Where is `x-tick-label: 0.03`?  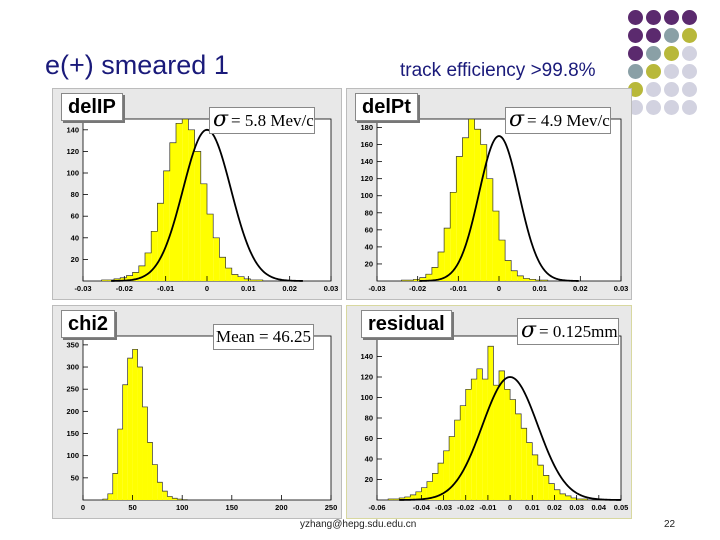 x-tick-label: 0.03 is located at coordinates (621, 288).